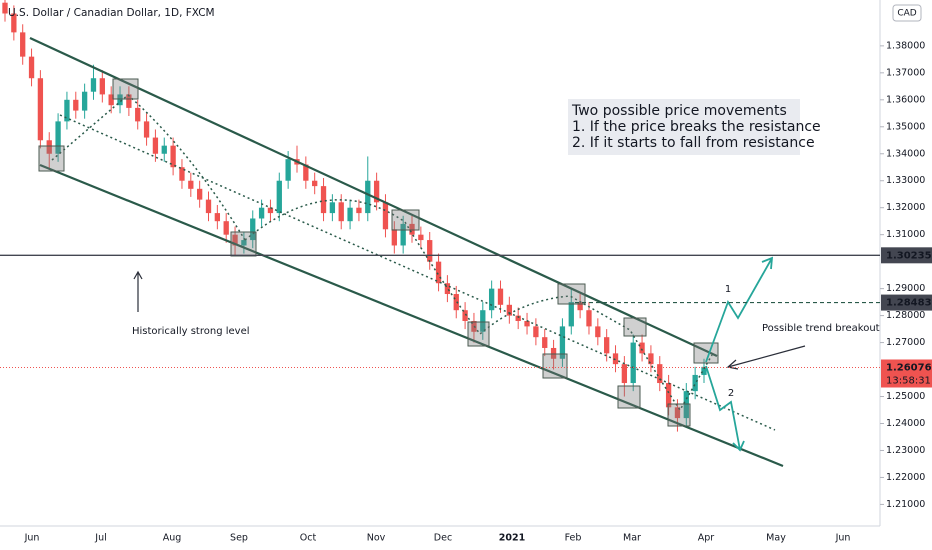  What do you see at coordinates (731, 393) in the screenshot?
I see `scenario-2-label: 2` at bounding box center [731, 393].